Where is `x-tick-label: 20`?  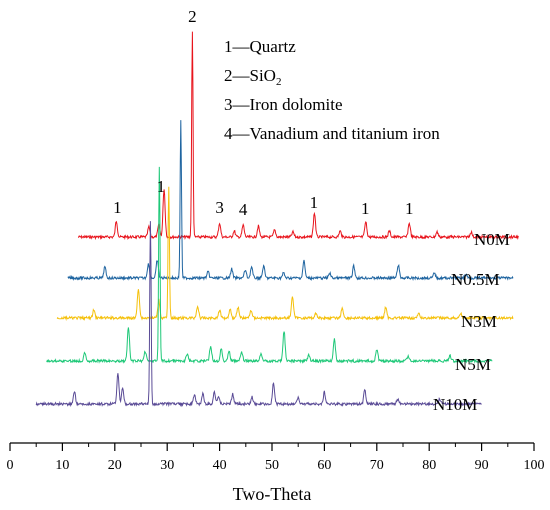 x-tick-label: 20 is located at coordinates (115, 465).